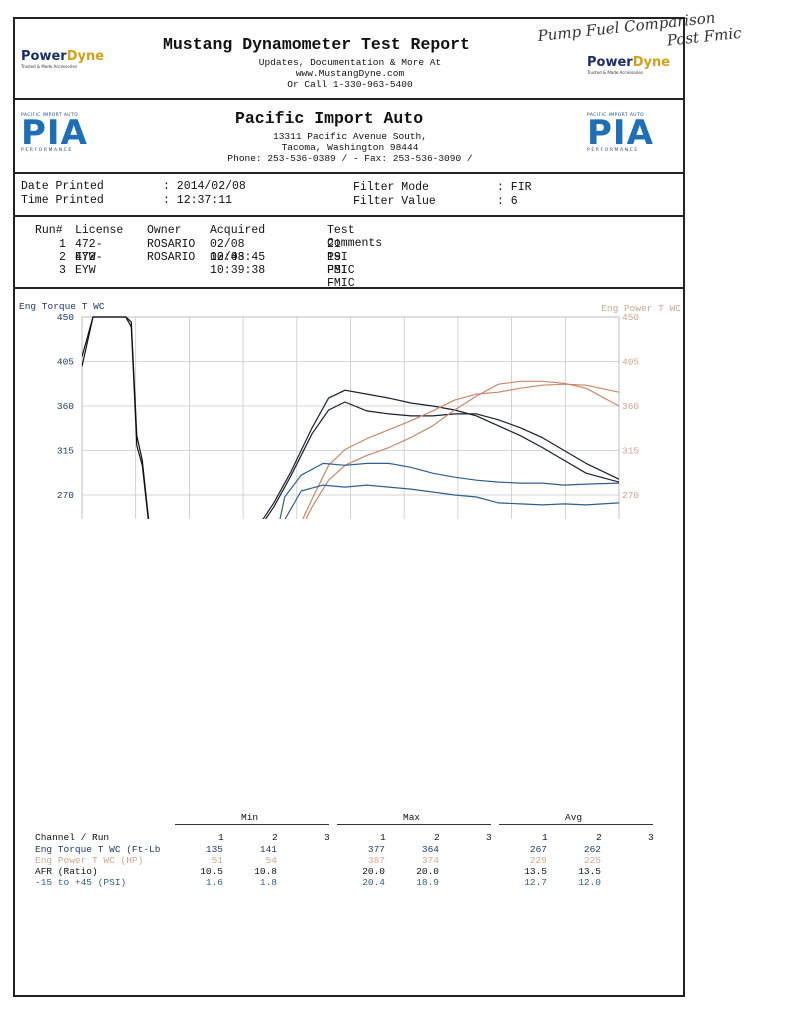 This screenshot has width=791, height=1024. Describe the element at coordinates (221, 837) in the screenshot. I see `stats-min-run1-header: 1` at that location.